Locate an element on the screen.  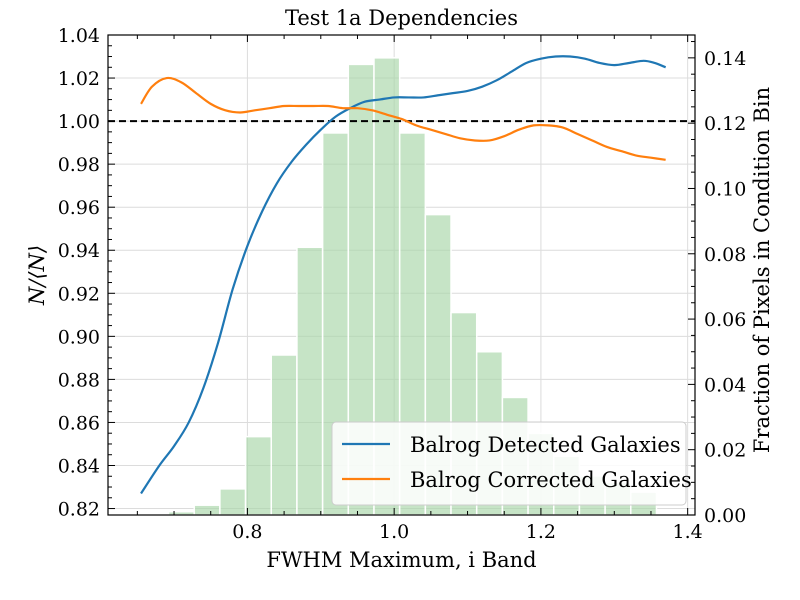
y-tick-label: 0.84 is located at coordinates (79, 466).